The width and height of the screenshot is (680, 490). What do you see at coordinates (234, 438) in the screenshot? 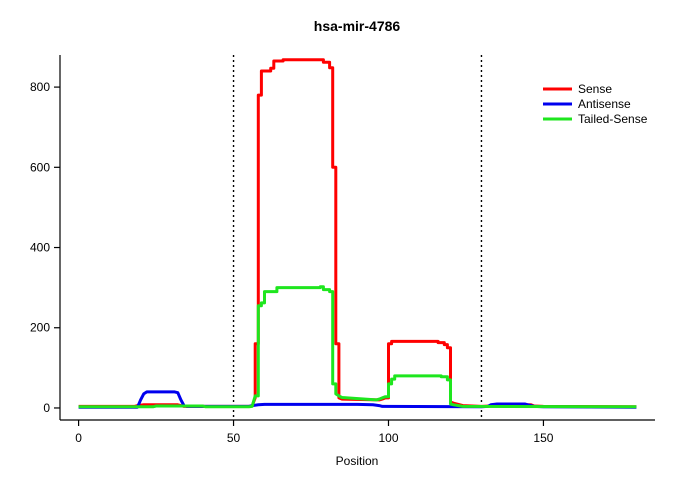
I see `x-tick-label: 50` at bounding box center [234, 438].